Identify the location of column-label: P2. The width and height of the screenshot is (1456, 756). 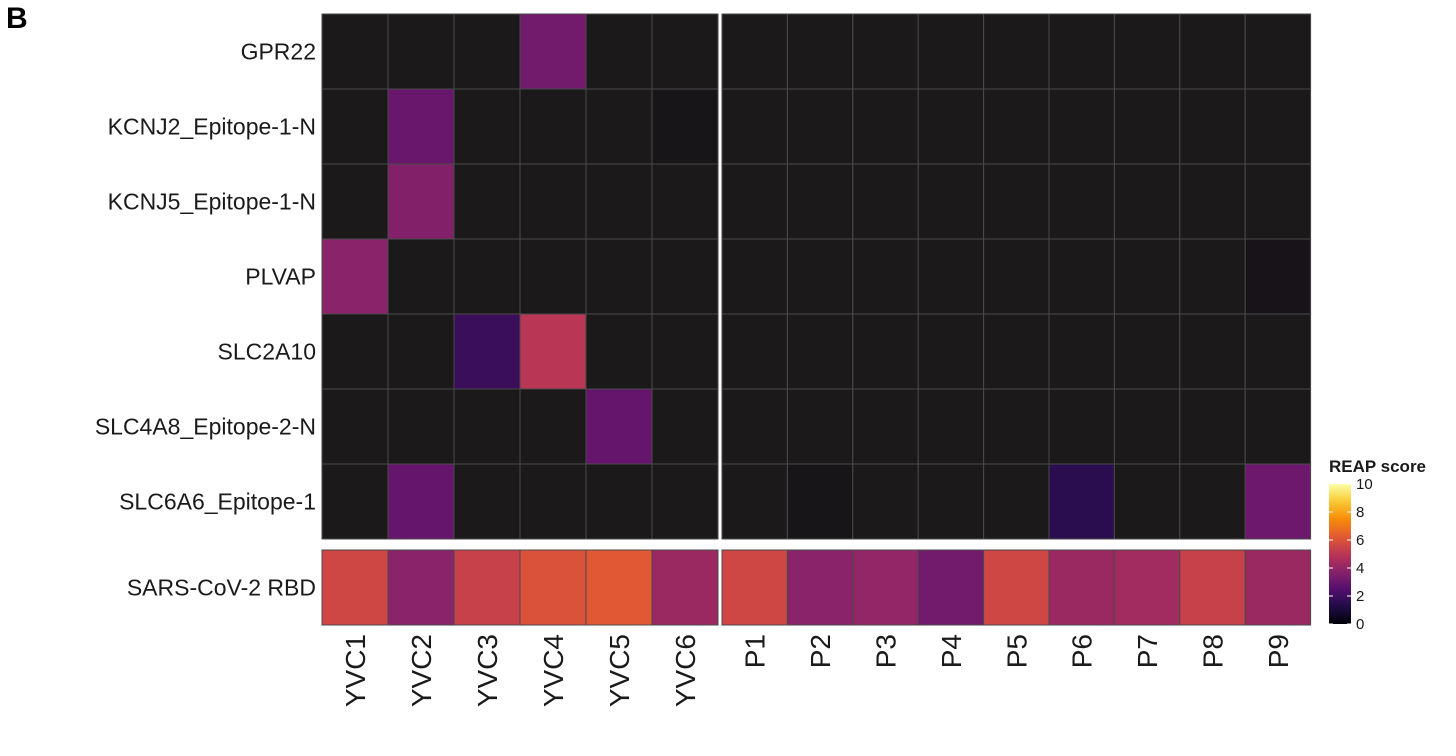
(820, 651).